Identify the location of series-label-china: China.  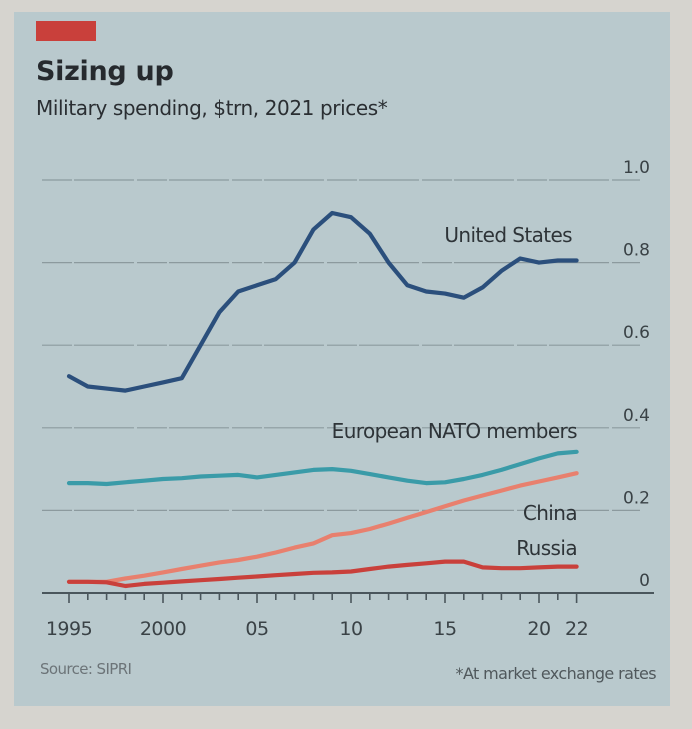
(550, 513).